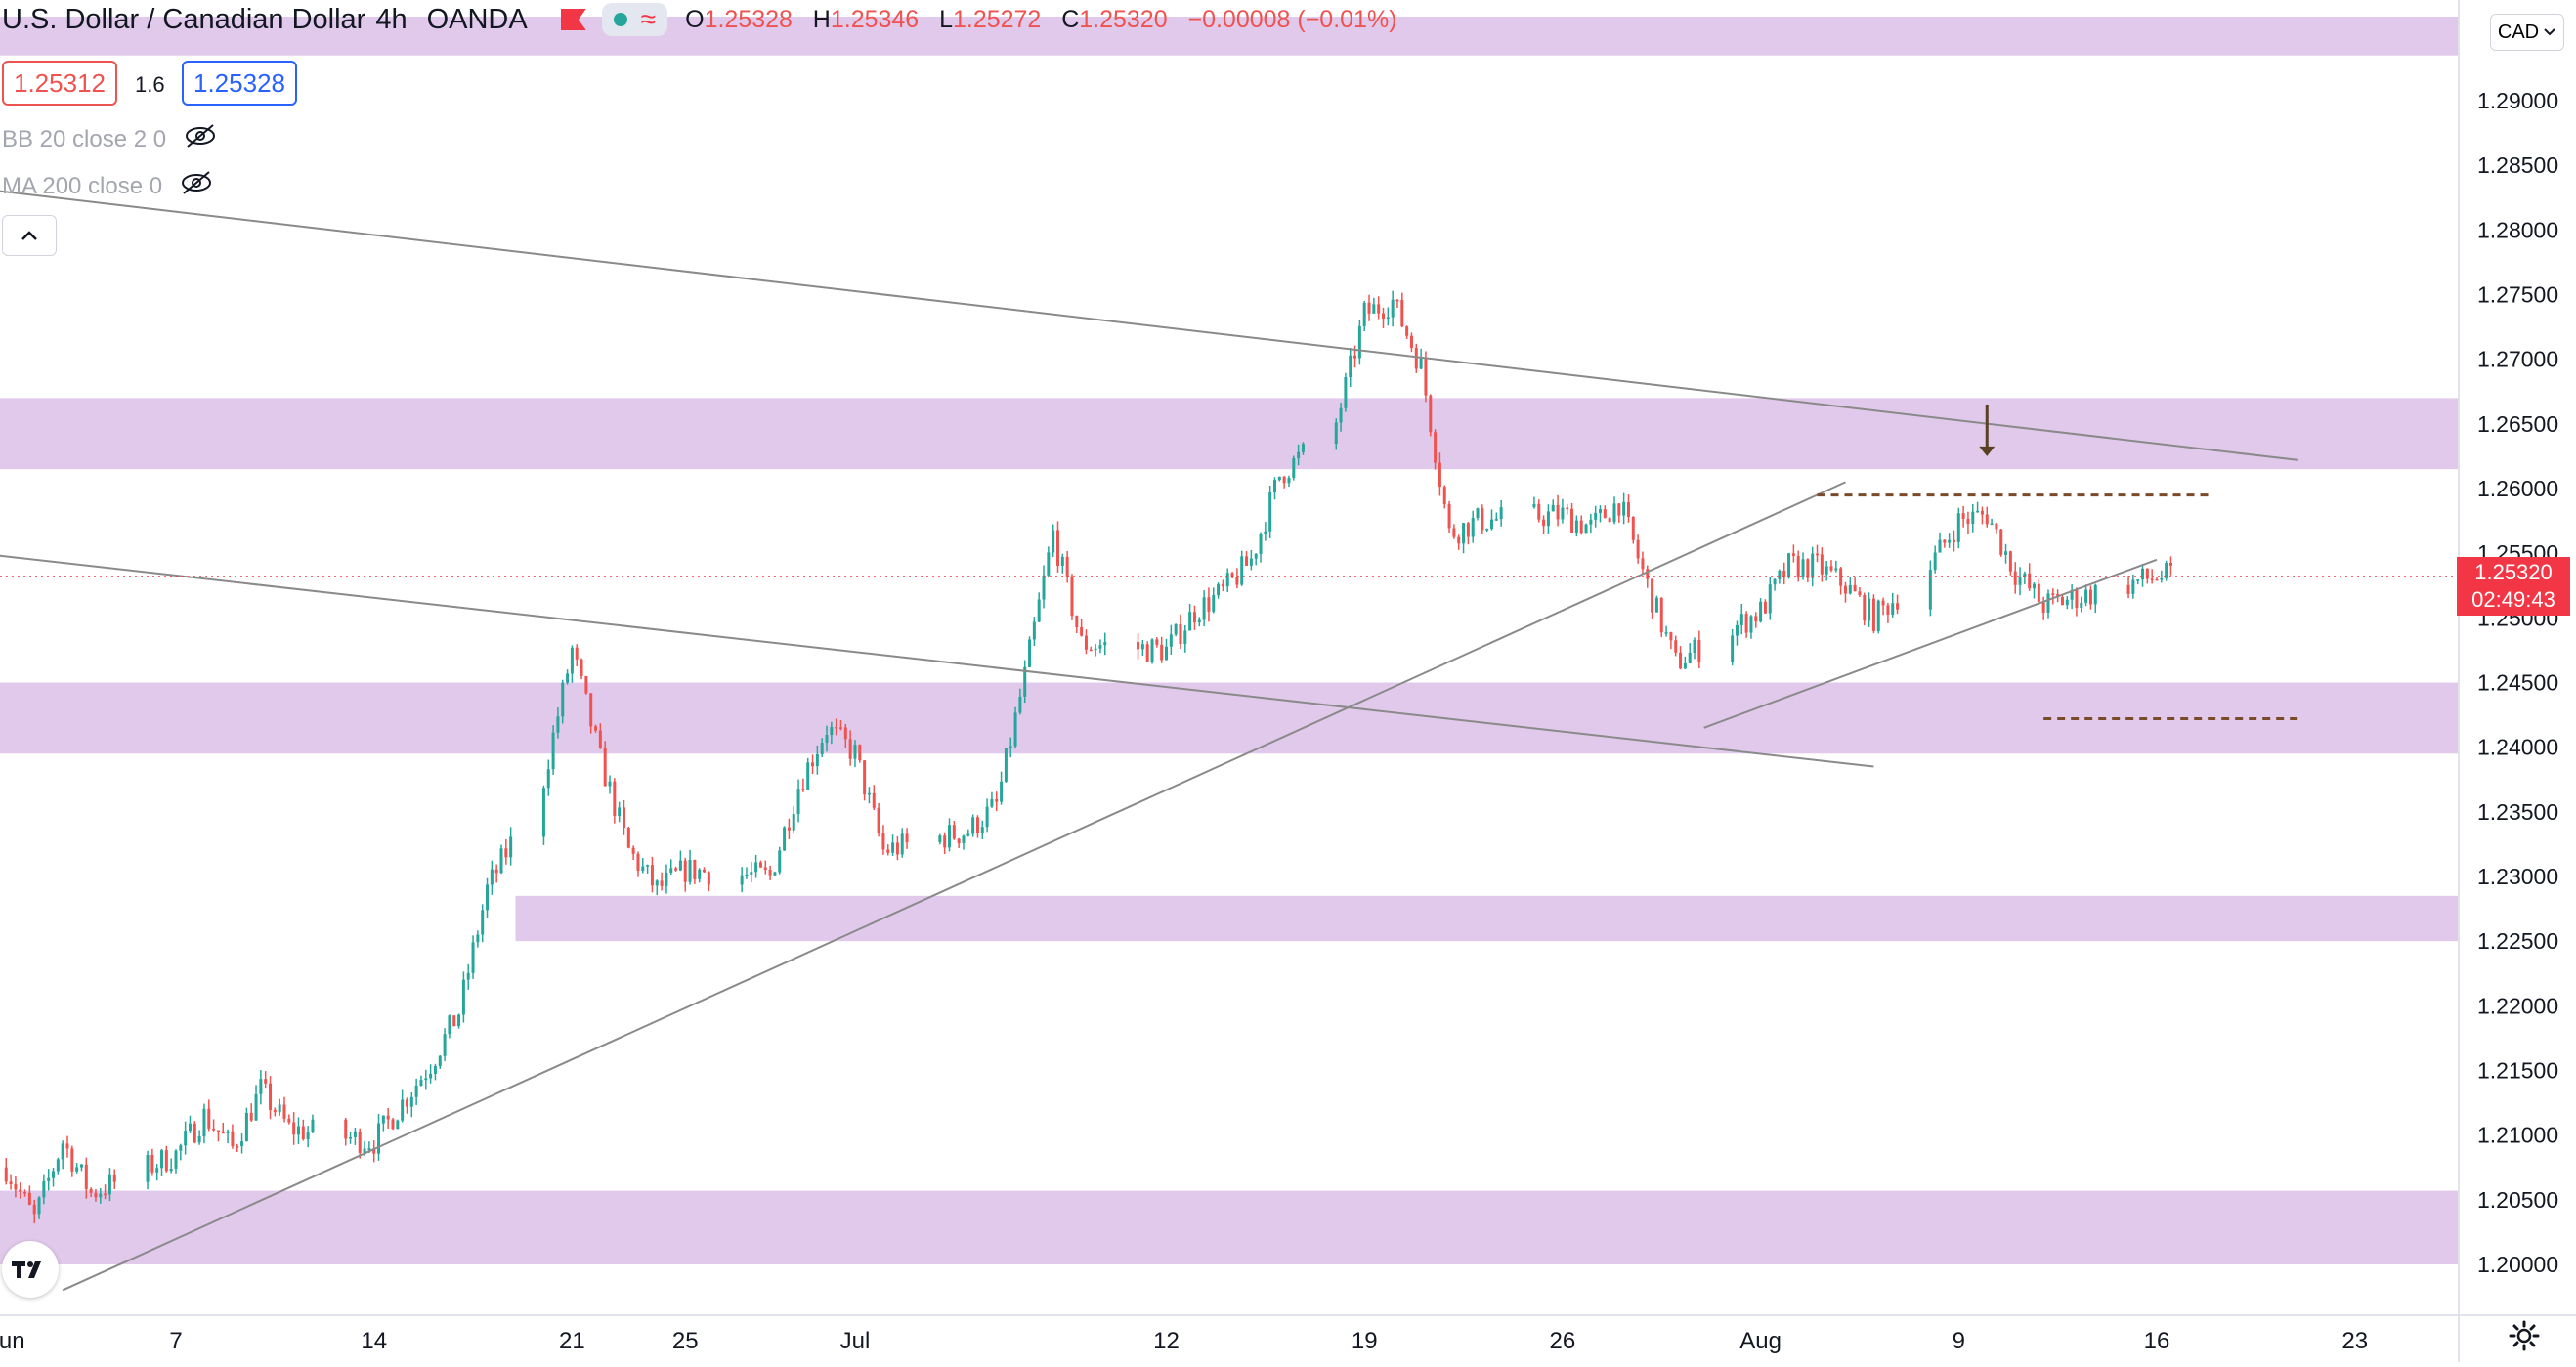 The height and width of the screenshot is (1367, 2576). What do you see at coordinates (240, 83) in the screenshot?
I see `buy-button: 1.25328` at bounding box center [240, 83].